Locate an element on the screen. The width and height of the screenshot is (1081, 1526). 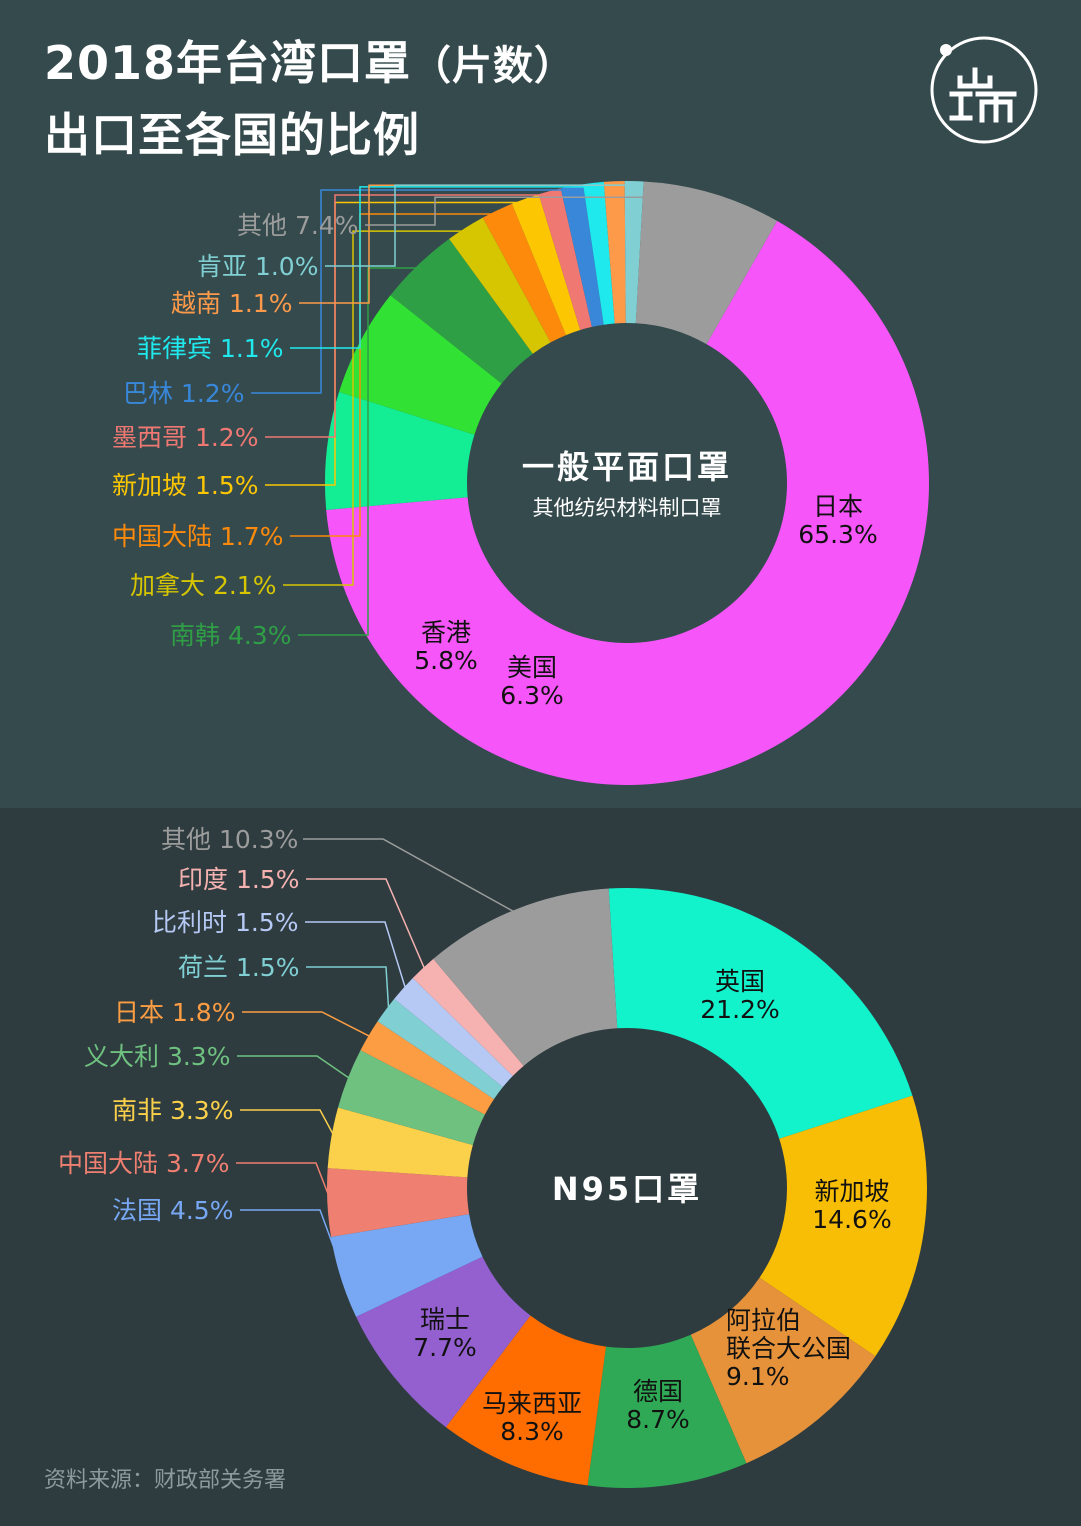
leader-line-比利时 is located at coordinates (356, 956).